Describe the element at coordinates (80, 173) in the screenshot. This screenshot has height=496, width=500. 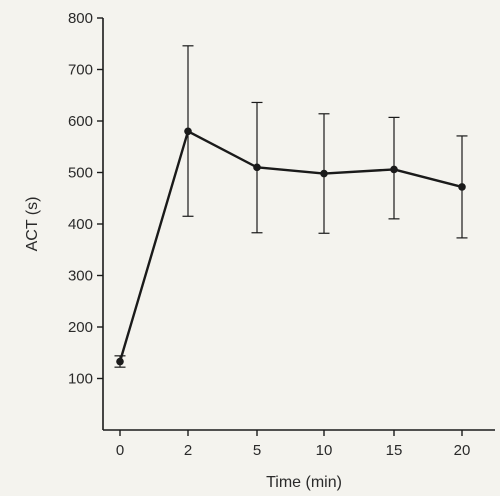
I see `y-tick-label: 500` at that location.